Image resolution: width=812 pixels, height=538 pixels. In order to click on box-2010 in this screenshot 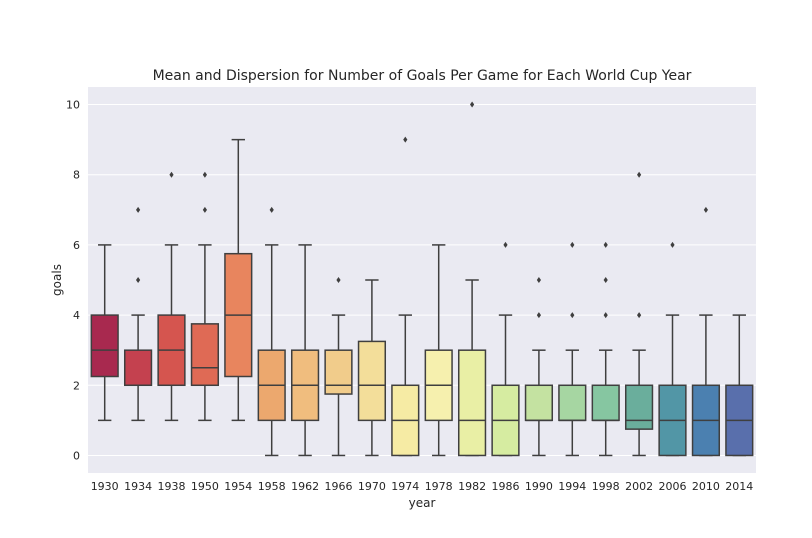, I will do `click(706, 331)`.